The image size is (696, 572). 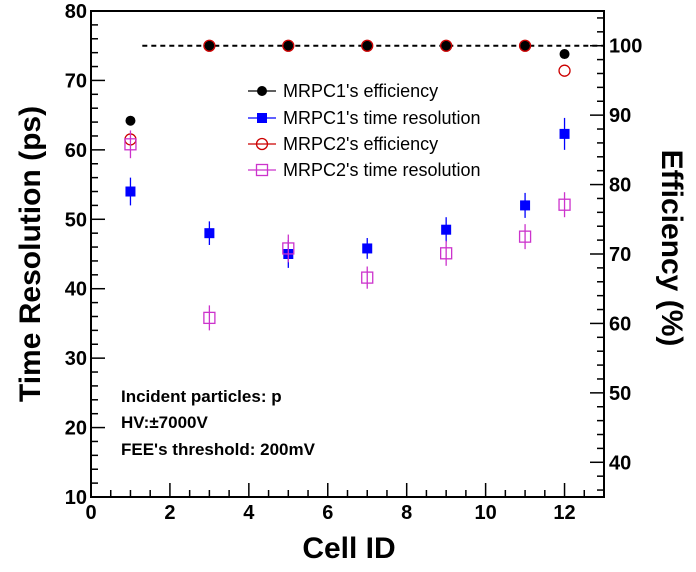 I want to click on y-right-tick-label: 50, so click(x=620, y=394).